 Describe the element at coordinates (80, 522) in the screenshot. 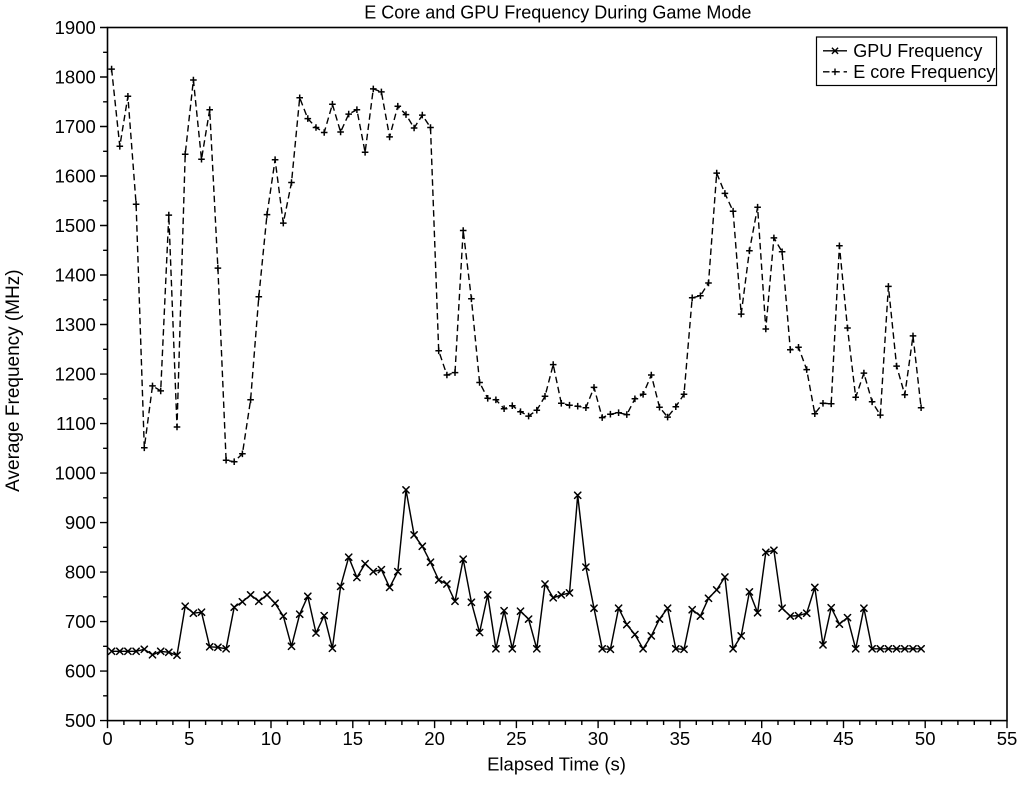

I see `svg-text: 900` at that location.